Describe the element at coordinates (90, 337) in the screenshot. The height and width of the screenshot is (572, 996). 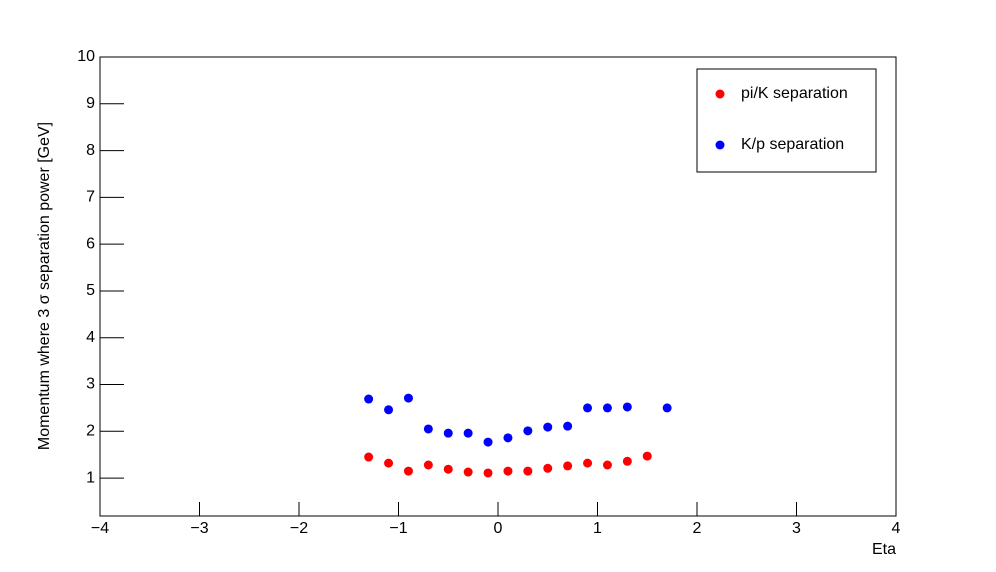
I see `y-tick-label: 4` at that location.